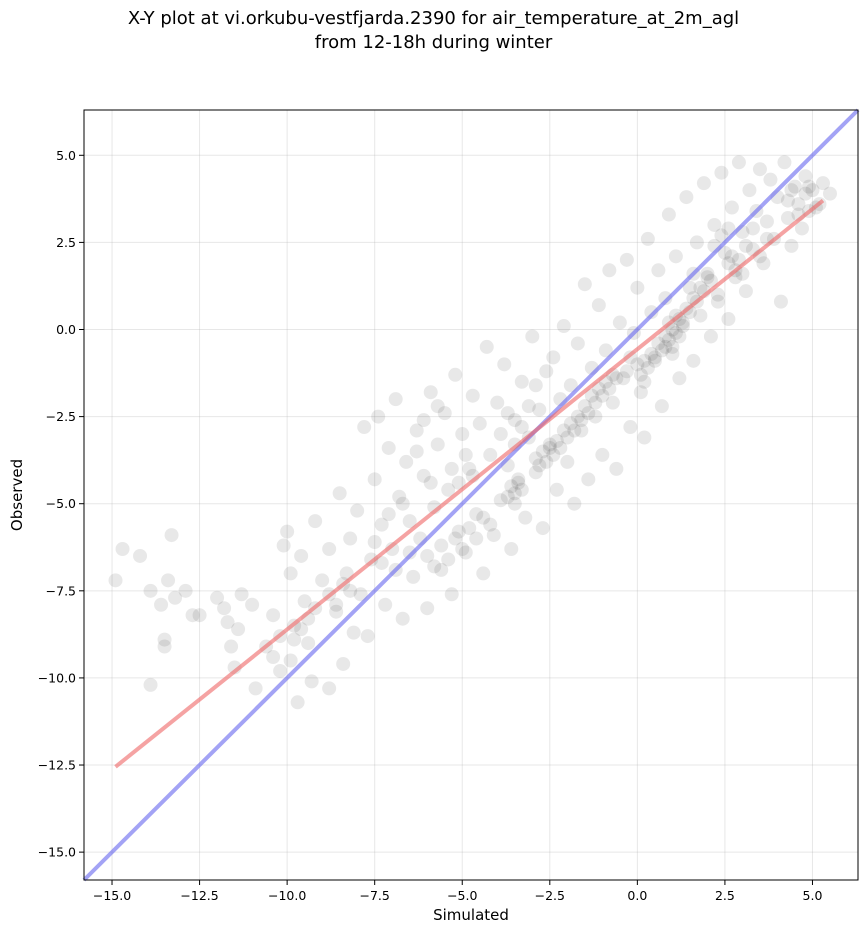 Image resolution: width=867 pixels, height=934 pixels. I want to click on x-tick-label: −10.0, so click(287, 895).